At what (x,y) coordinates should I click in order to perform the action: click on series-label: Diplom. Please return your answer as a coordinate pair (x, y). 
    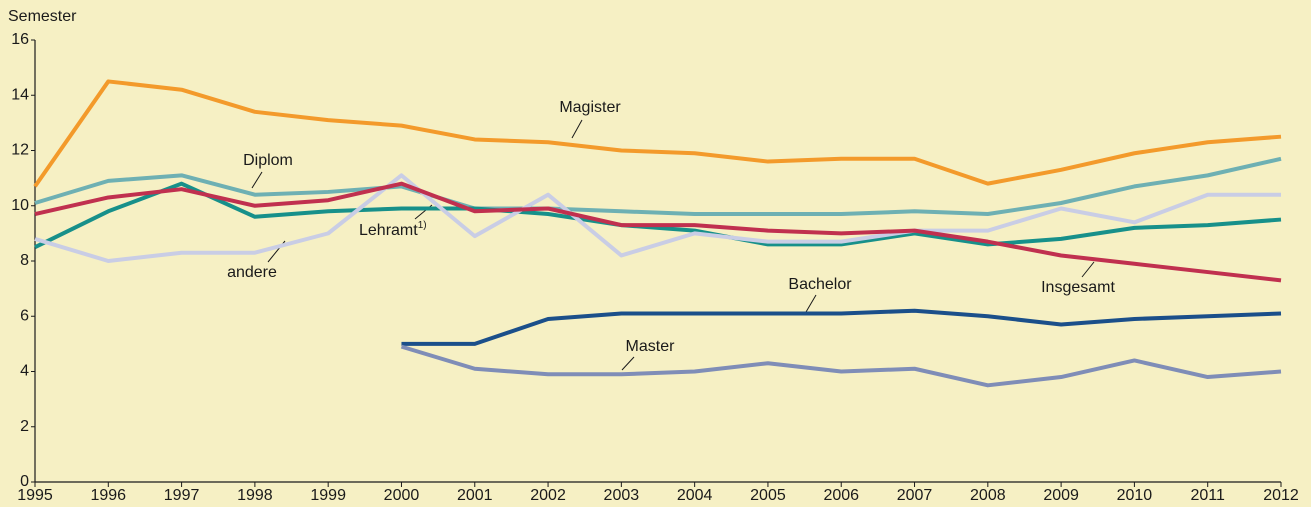
    Looking at the image, I should click on (268, 160).